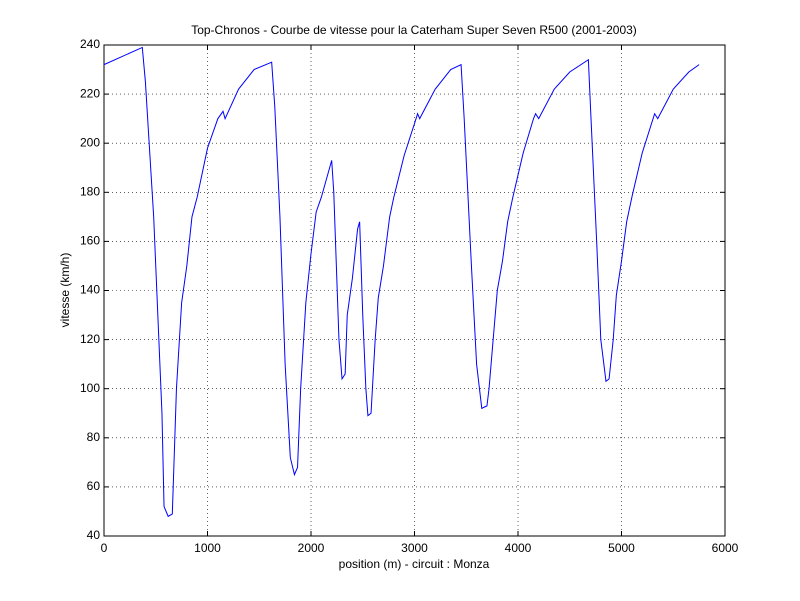  What do you see at coordinates (90, 44) in the screenshot?
I see `y-tick-label: 240` at bounding box center [90, 44].